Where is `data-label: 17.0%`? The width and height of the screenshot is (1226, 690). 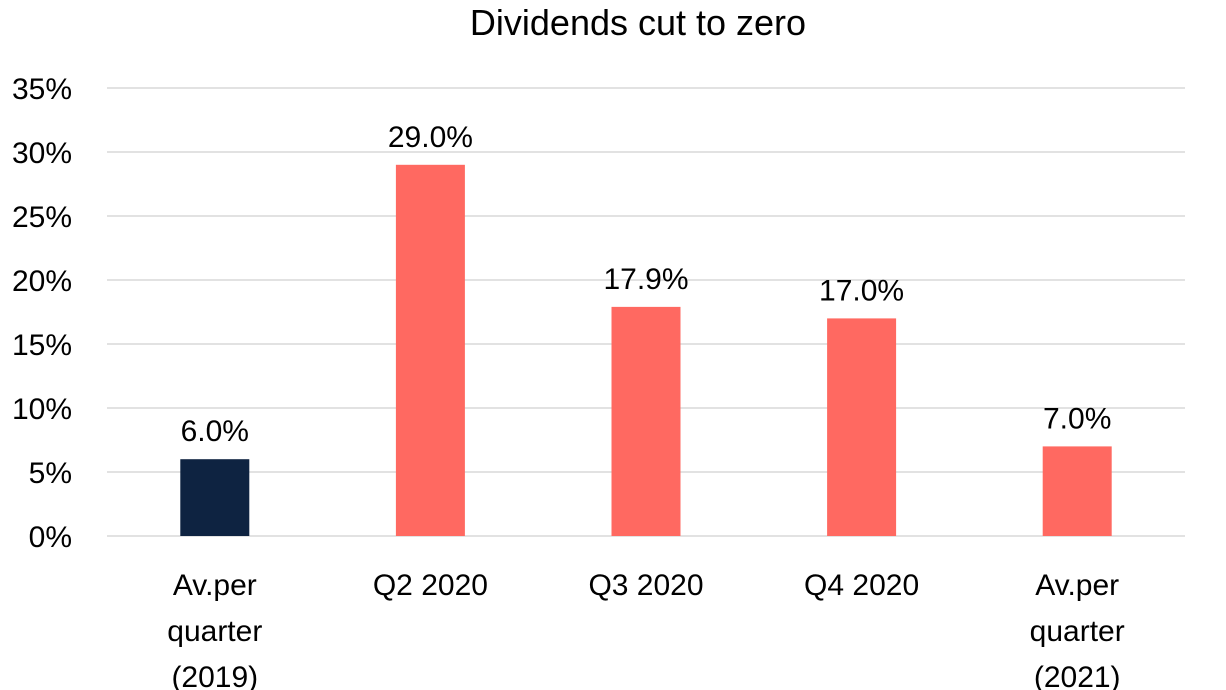
data-label: 17.0% is located at coordinates (861, 290).